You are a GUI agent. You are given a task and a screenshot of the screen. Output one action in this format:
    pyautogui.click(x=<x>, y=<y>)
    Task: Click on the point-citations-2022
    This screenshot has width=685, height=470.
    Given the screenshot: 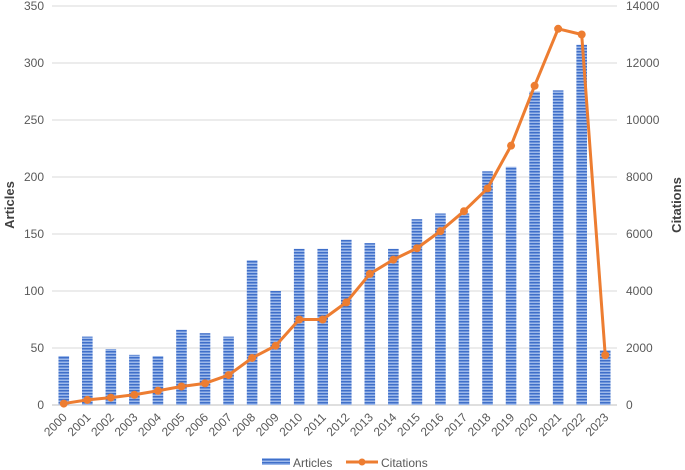 What is the action you would take?
    pyautogui.click(x=581, y=34)
    